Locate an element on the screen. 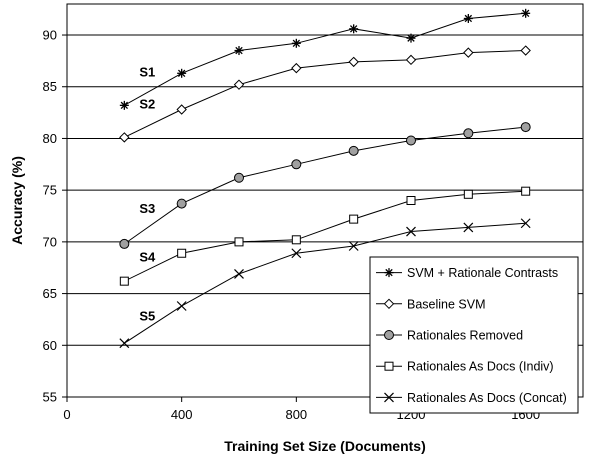  annotation-s4: S4 is located at coordinates (147, 257).